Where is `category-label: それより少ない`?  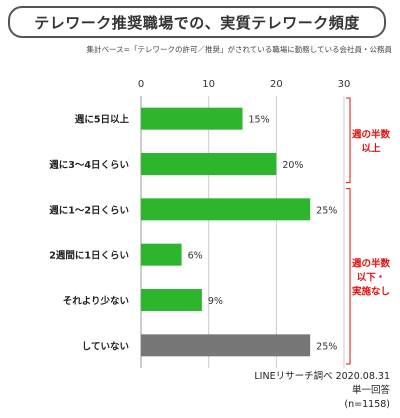
category-label: それより少ない is located at coordinates (96, 301).